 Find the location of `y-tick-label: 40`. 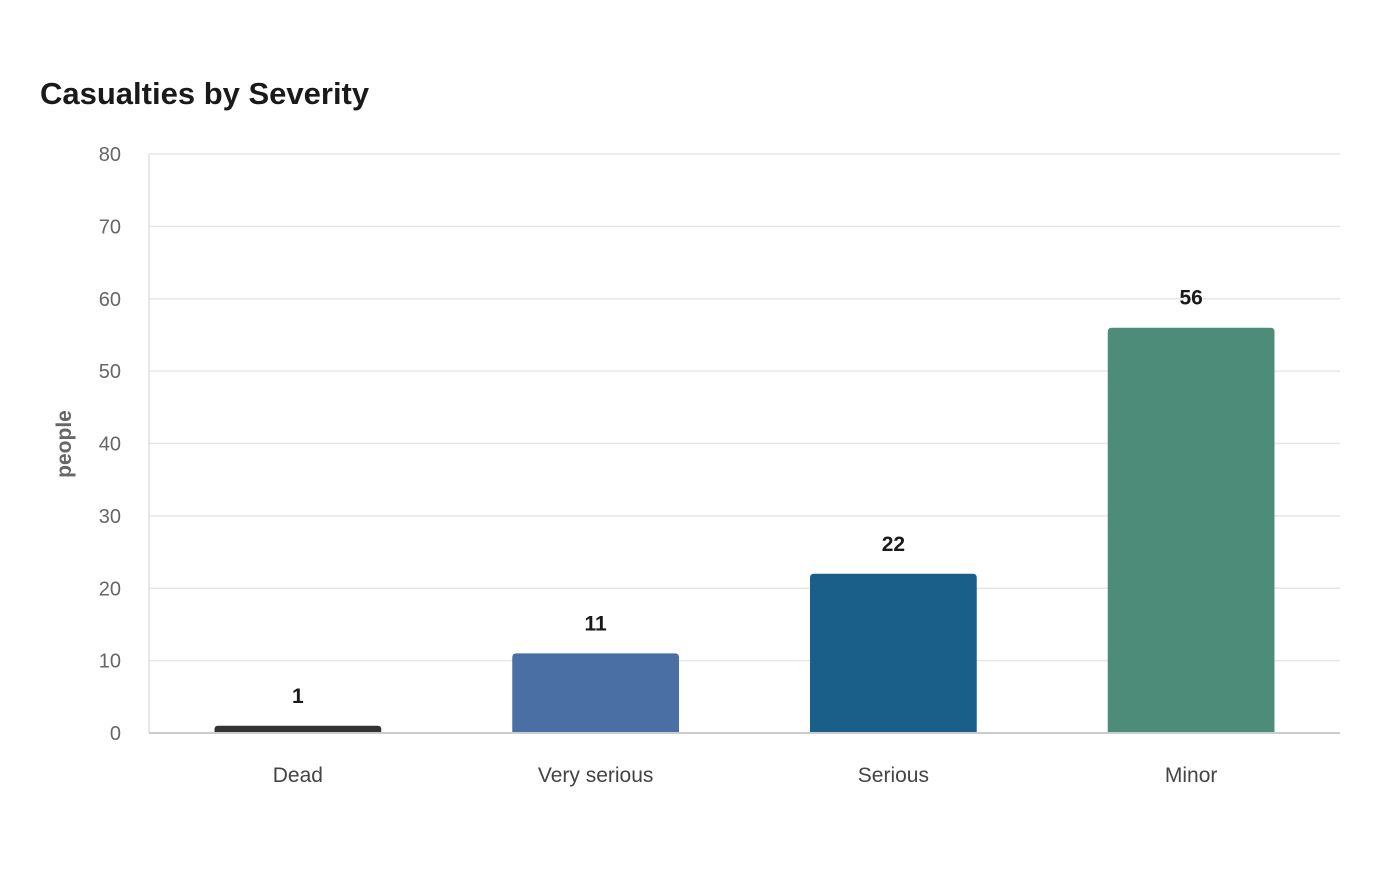

y-tick-label: 40 is located at coordinates (110, 445).